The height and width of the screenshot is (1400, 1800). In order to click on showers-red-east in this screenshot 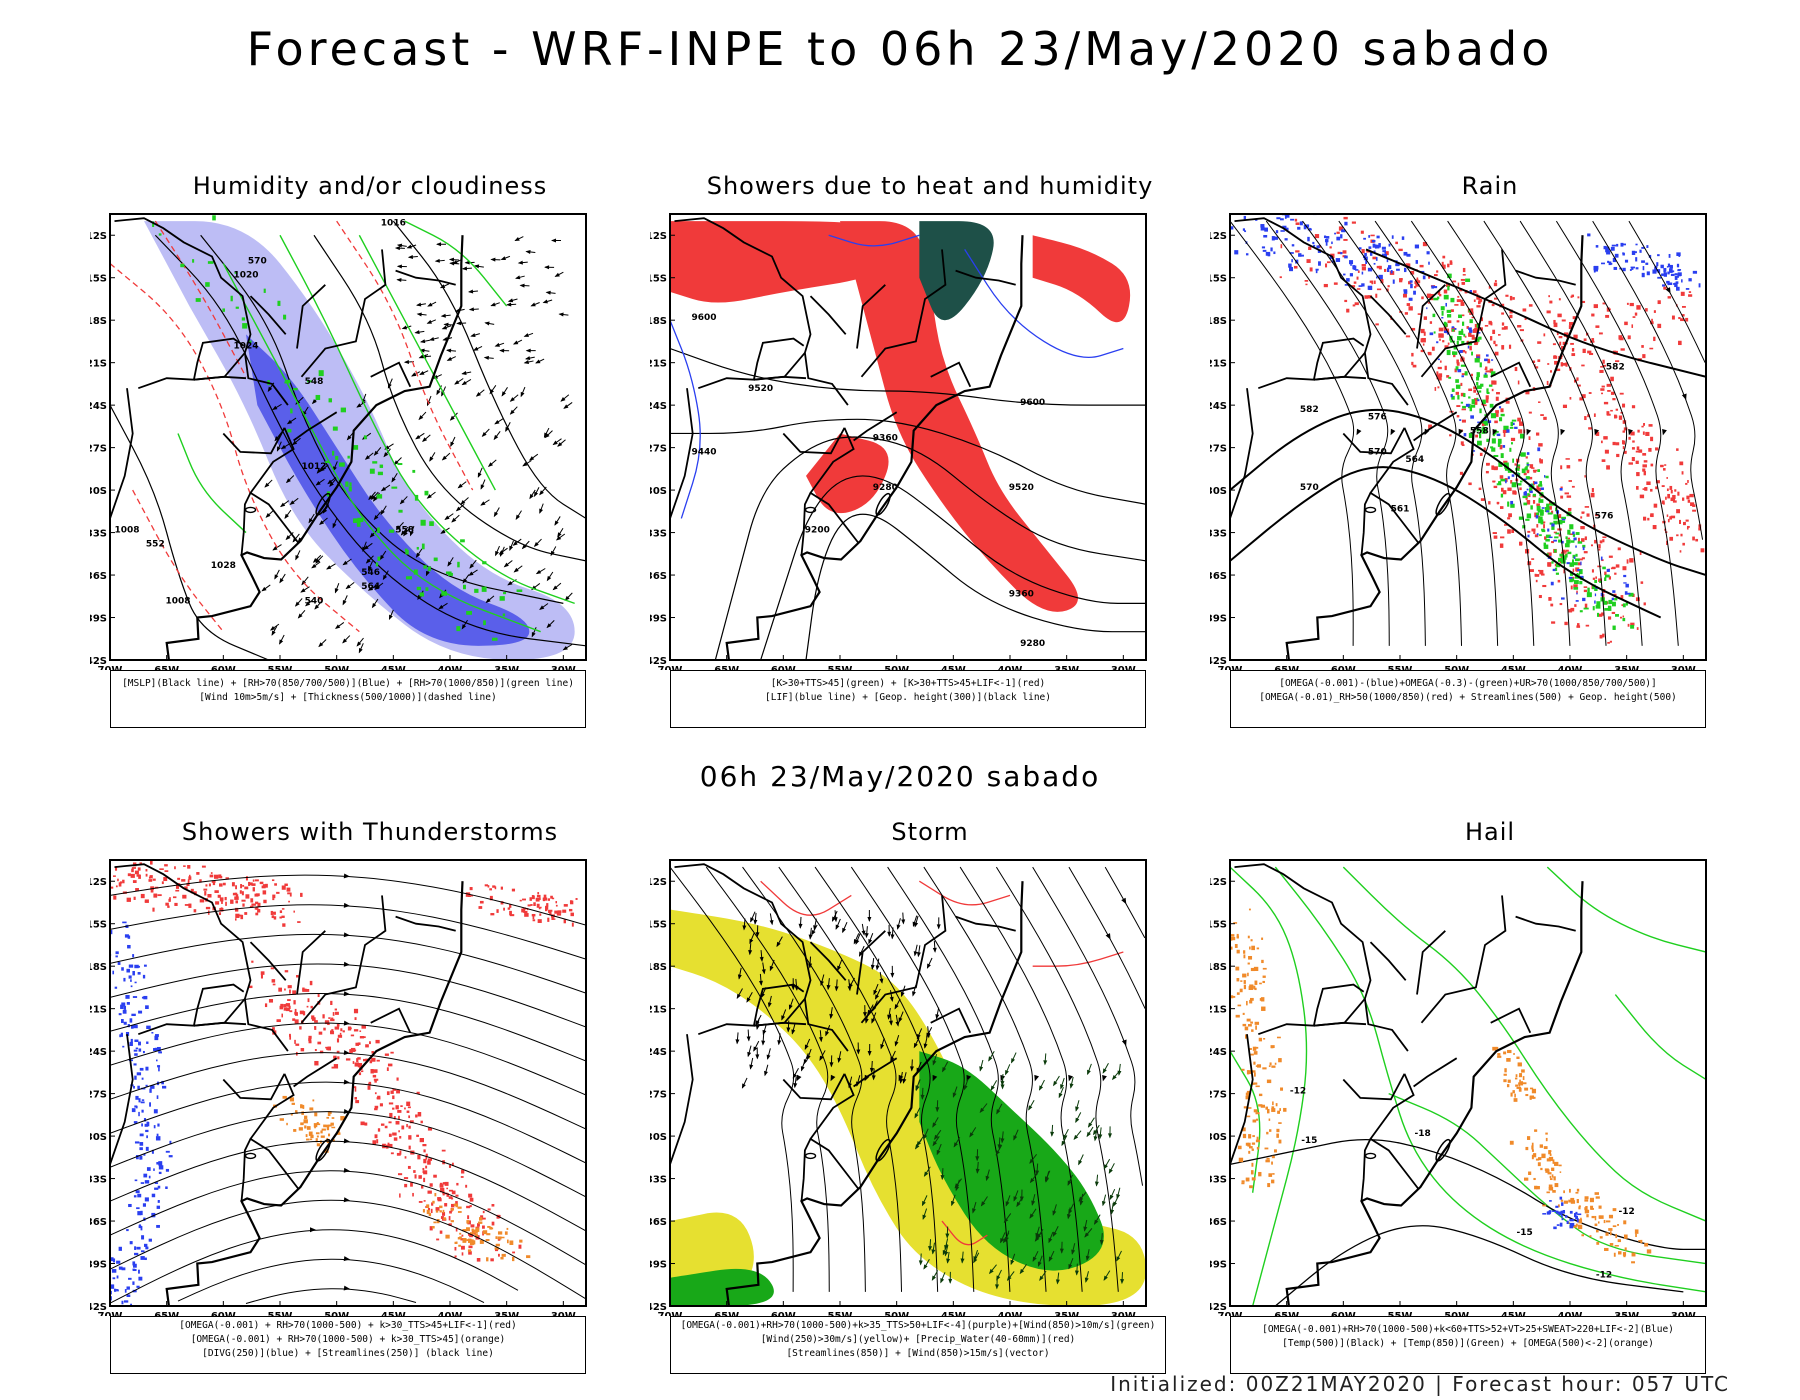, I will do `click(1081, 279)`.